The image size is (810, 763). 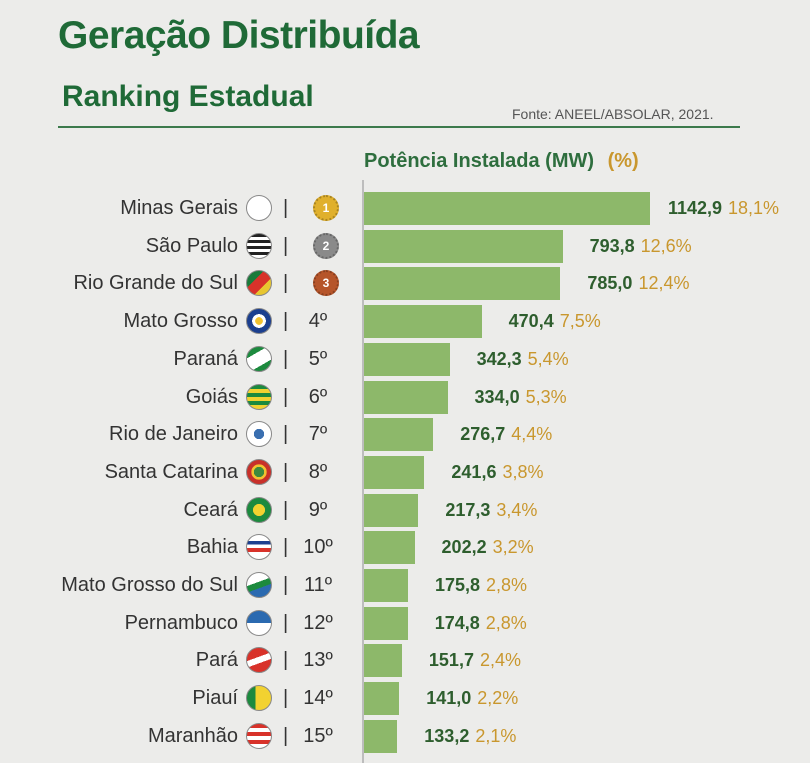 What do you see at coordinates (259, 735) in the screenshot?
I see `flag-ma-icon` at bounding box center [259, 735].